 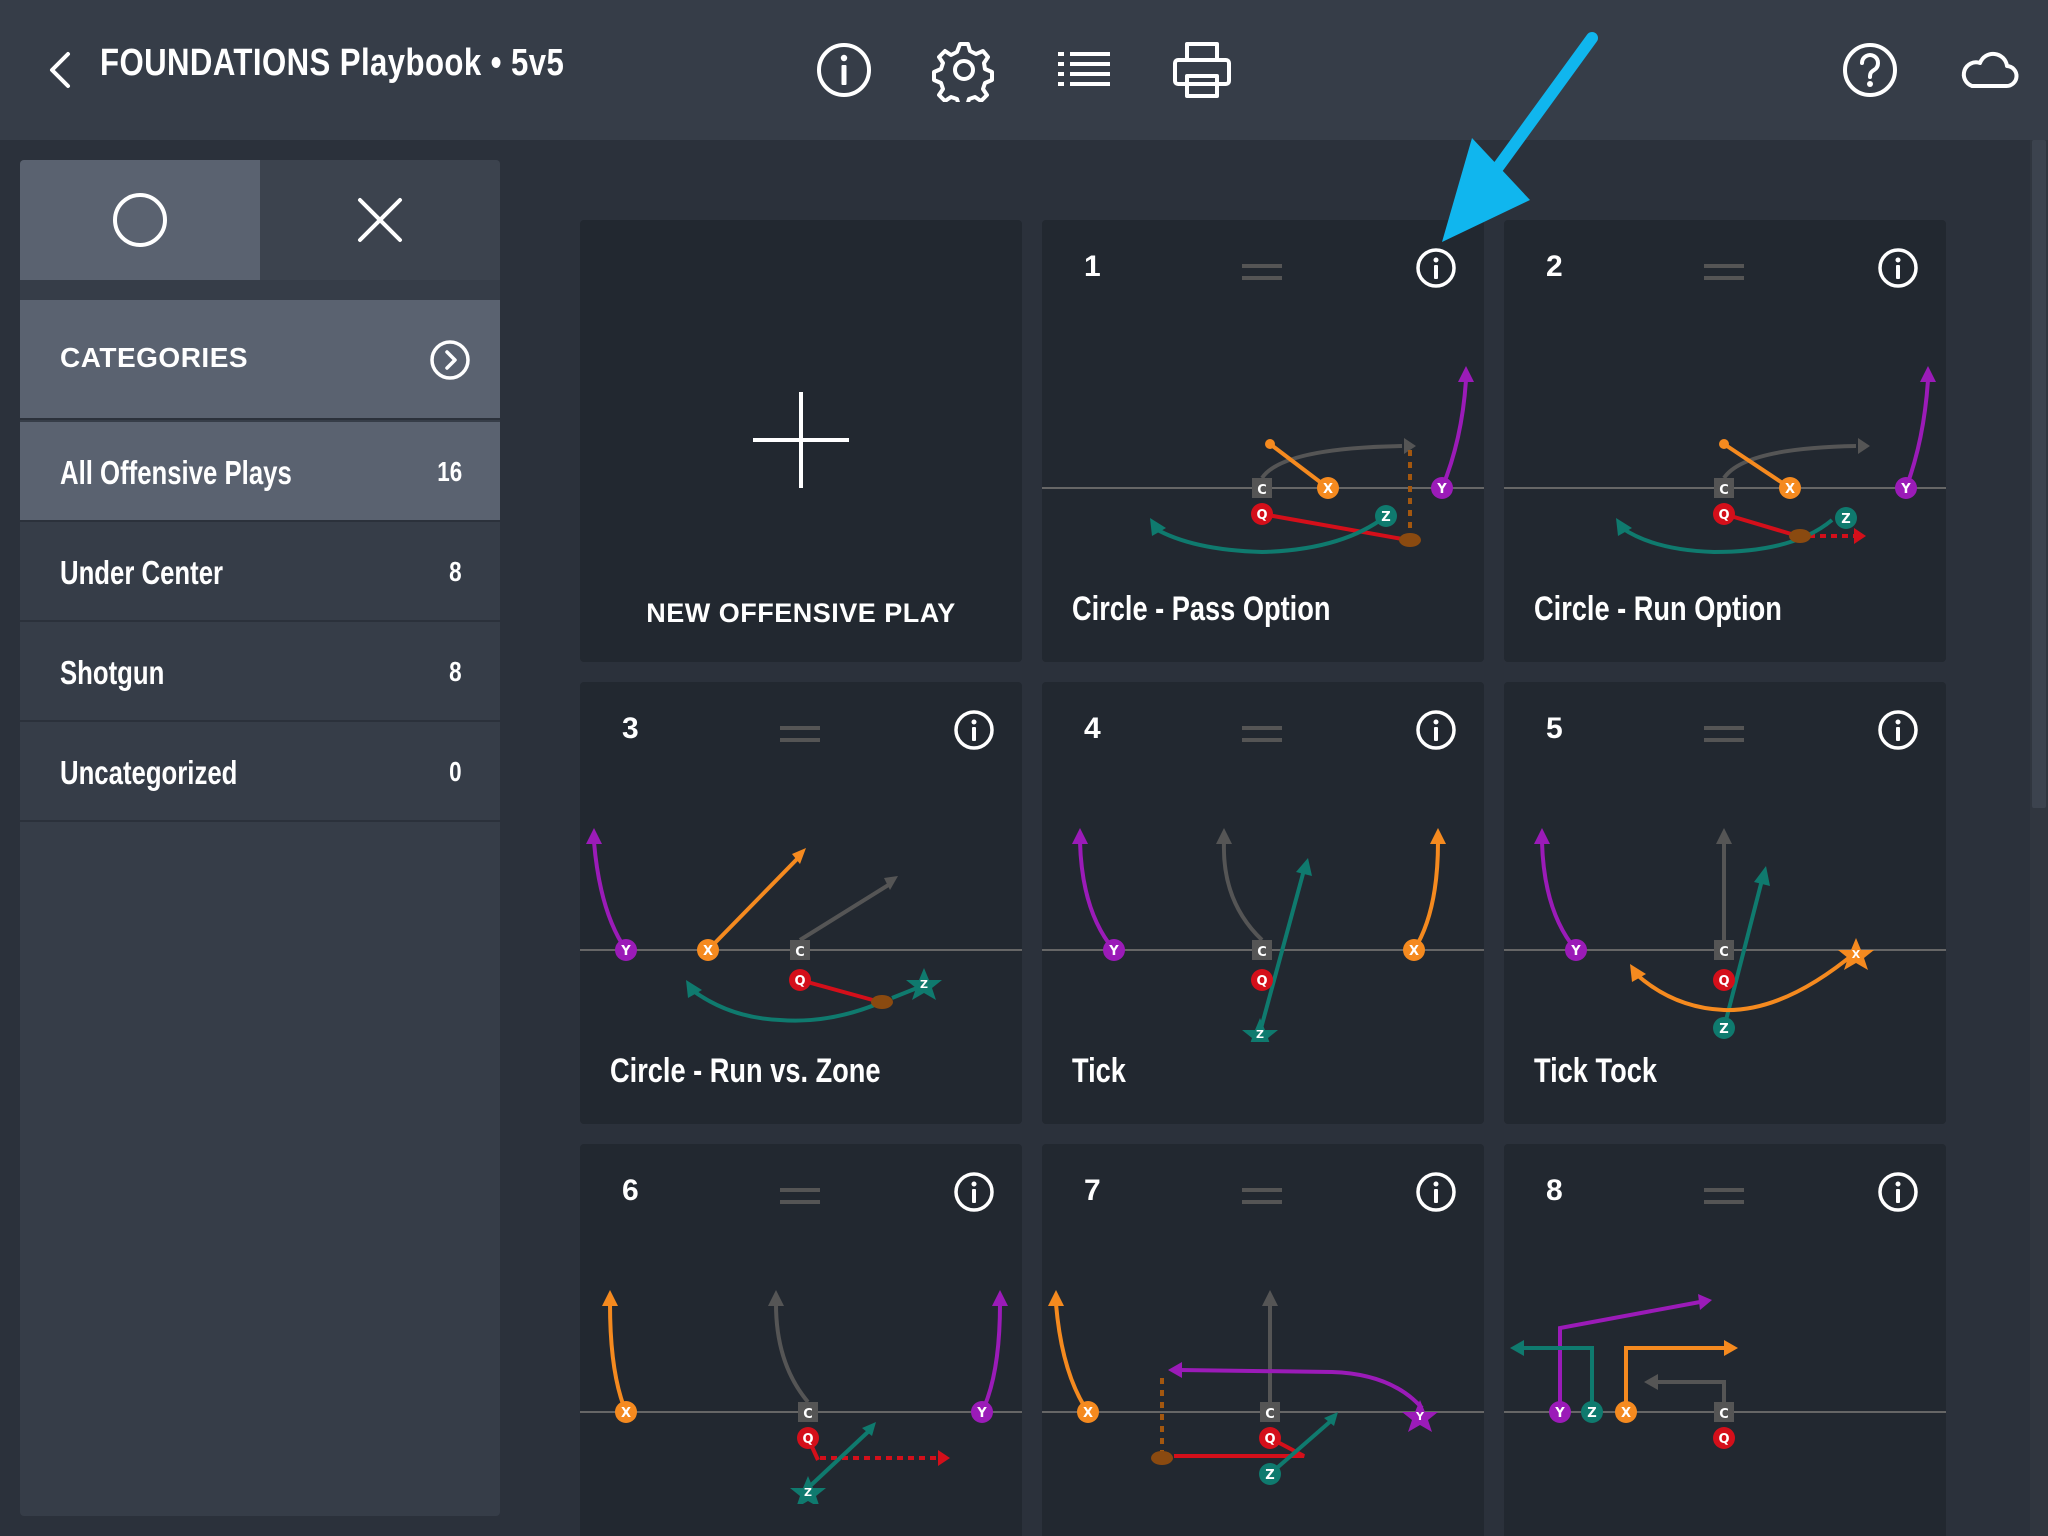 I want to click on x-icon, so click(x=380, y=220).